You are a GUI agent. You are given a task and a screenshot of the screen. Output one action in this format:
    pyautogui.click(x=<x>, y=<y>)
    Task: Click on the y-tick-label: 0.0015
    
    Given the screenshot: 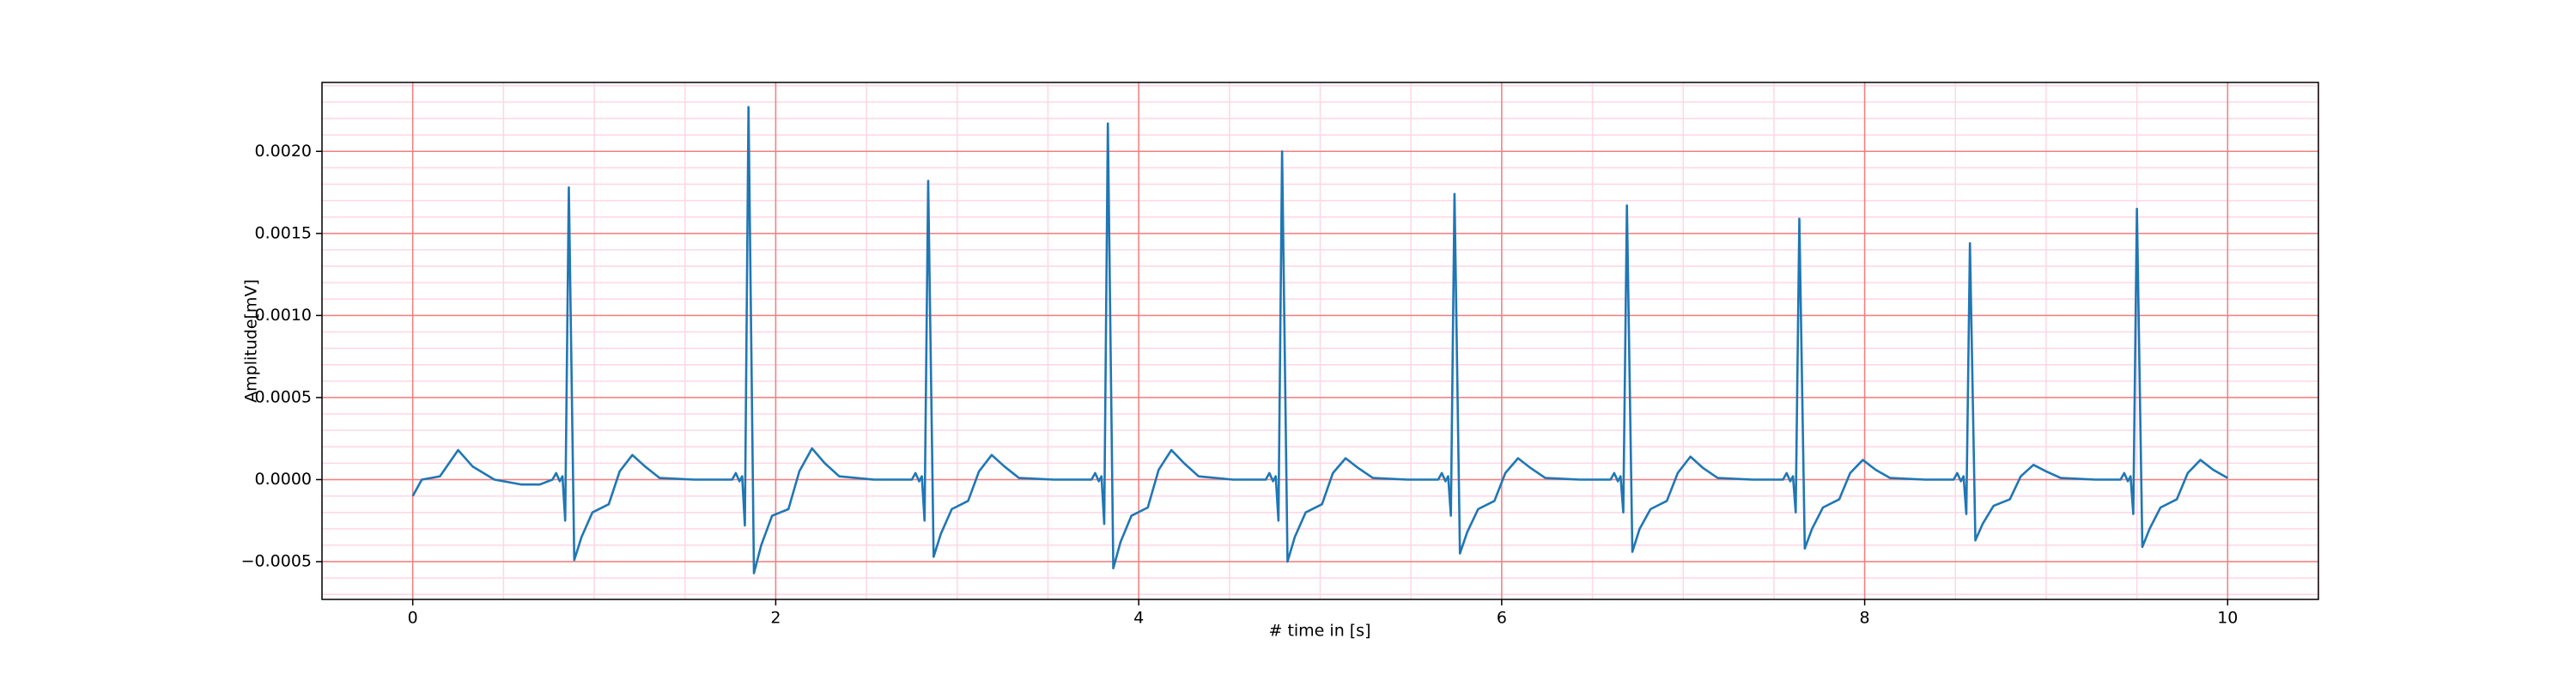 What is the action you would take?
    pyautogui.click(x=283, y=232)
    